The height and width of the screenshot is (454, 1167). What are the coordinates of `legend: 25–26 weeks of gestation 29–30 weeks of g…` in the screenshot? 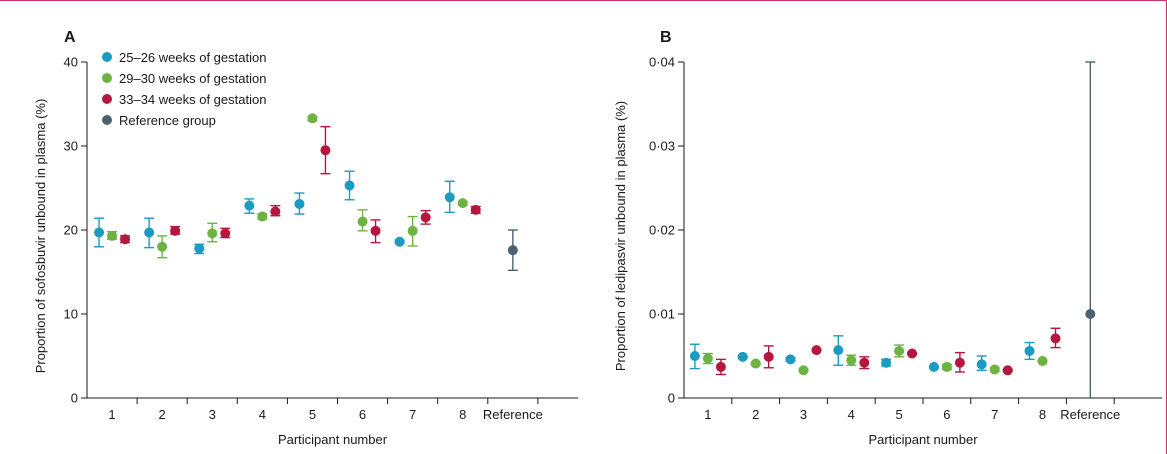 It's located at (184, 89).